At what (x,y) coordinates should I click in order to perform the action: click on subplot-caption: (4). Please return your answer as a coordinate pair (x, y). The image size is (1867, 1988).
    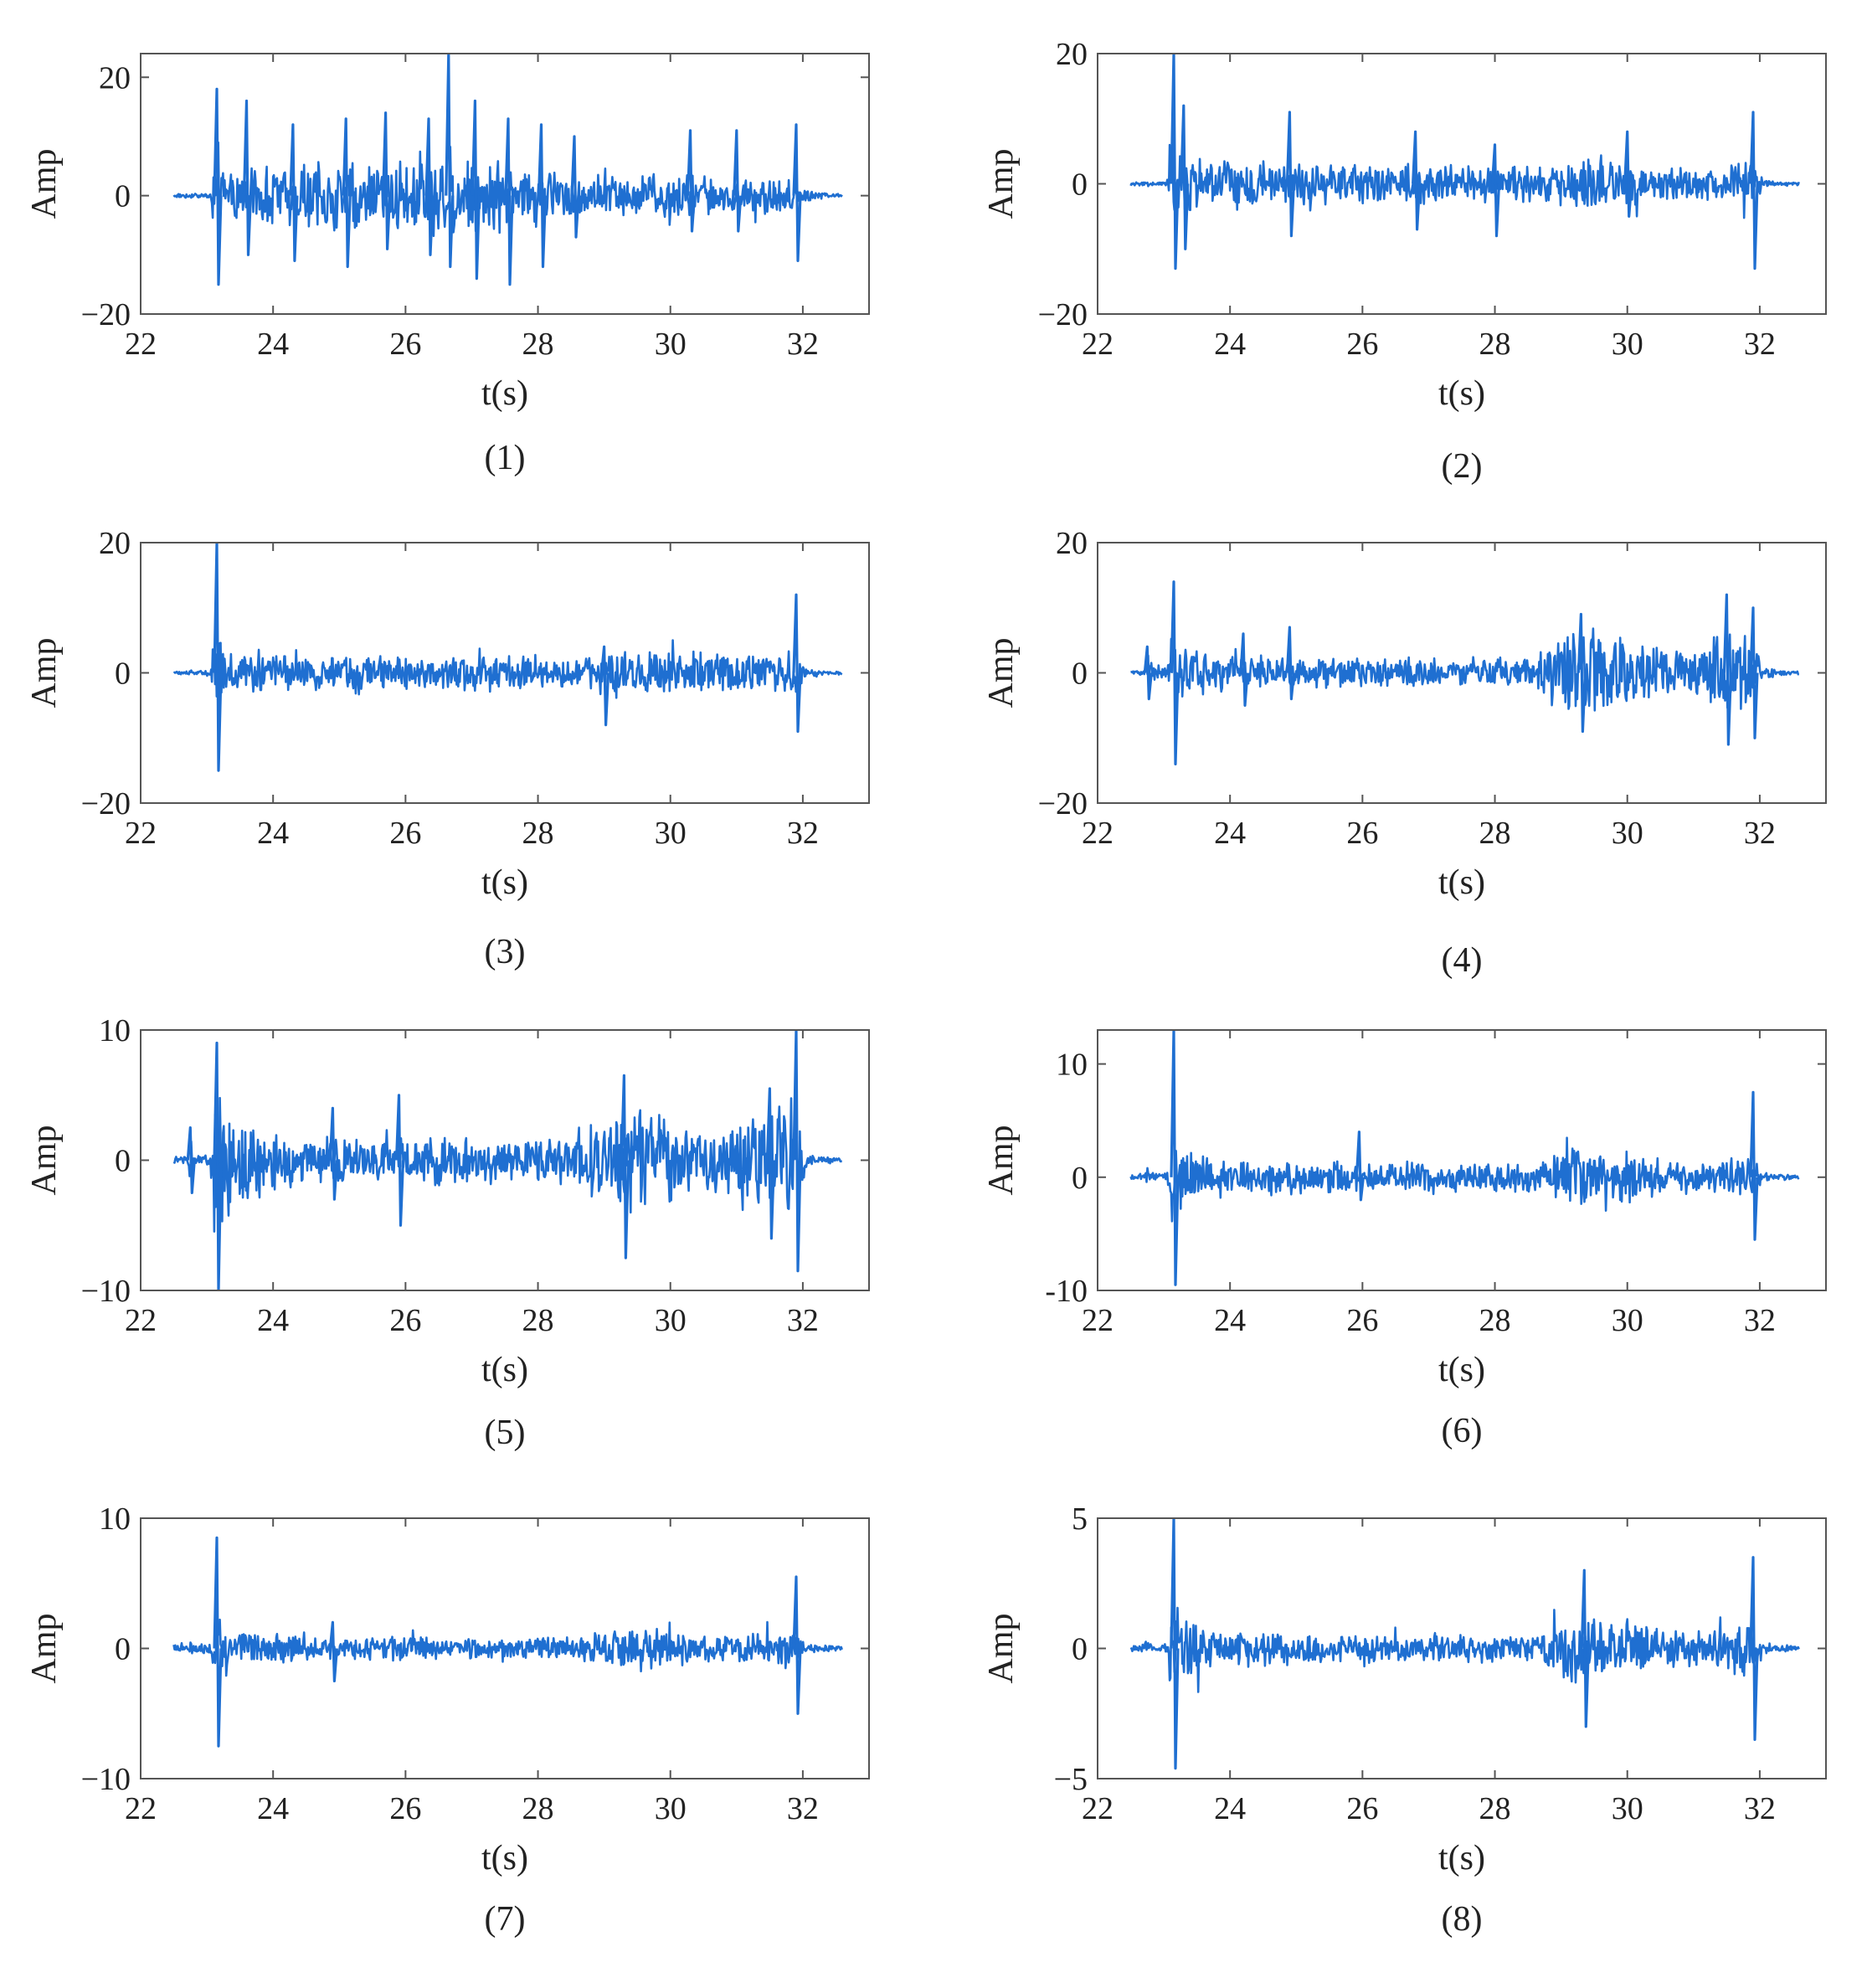
    Looking at the image, I should click on (1462, 960).